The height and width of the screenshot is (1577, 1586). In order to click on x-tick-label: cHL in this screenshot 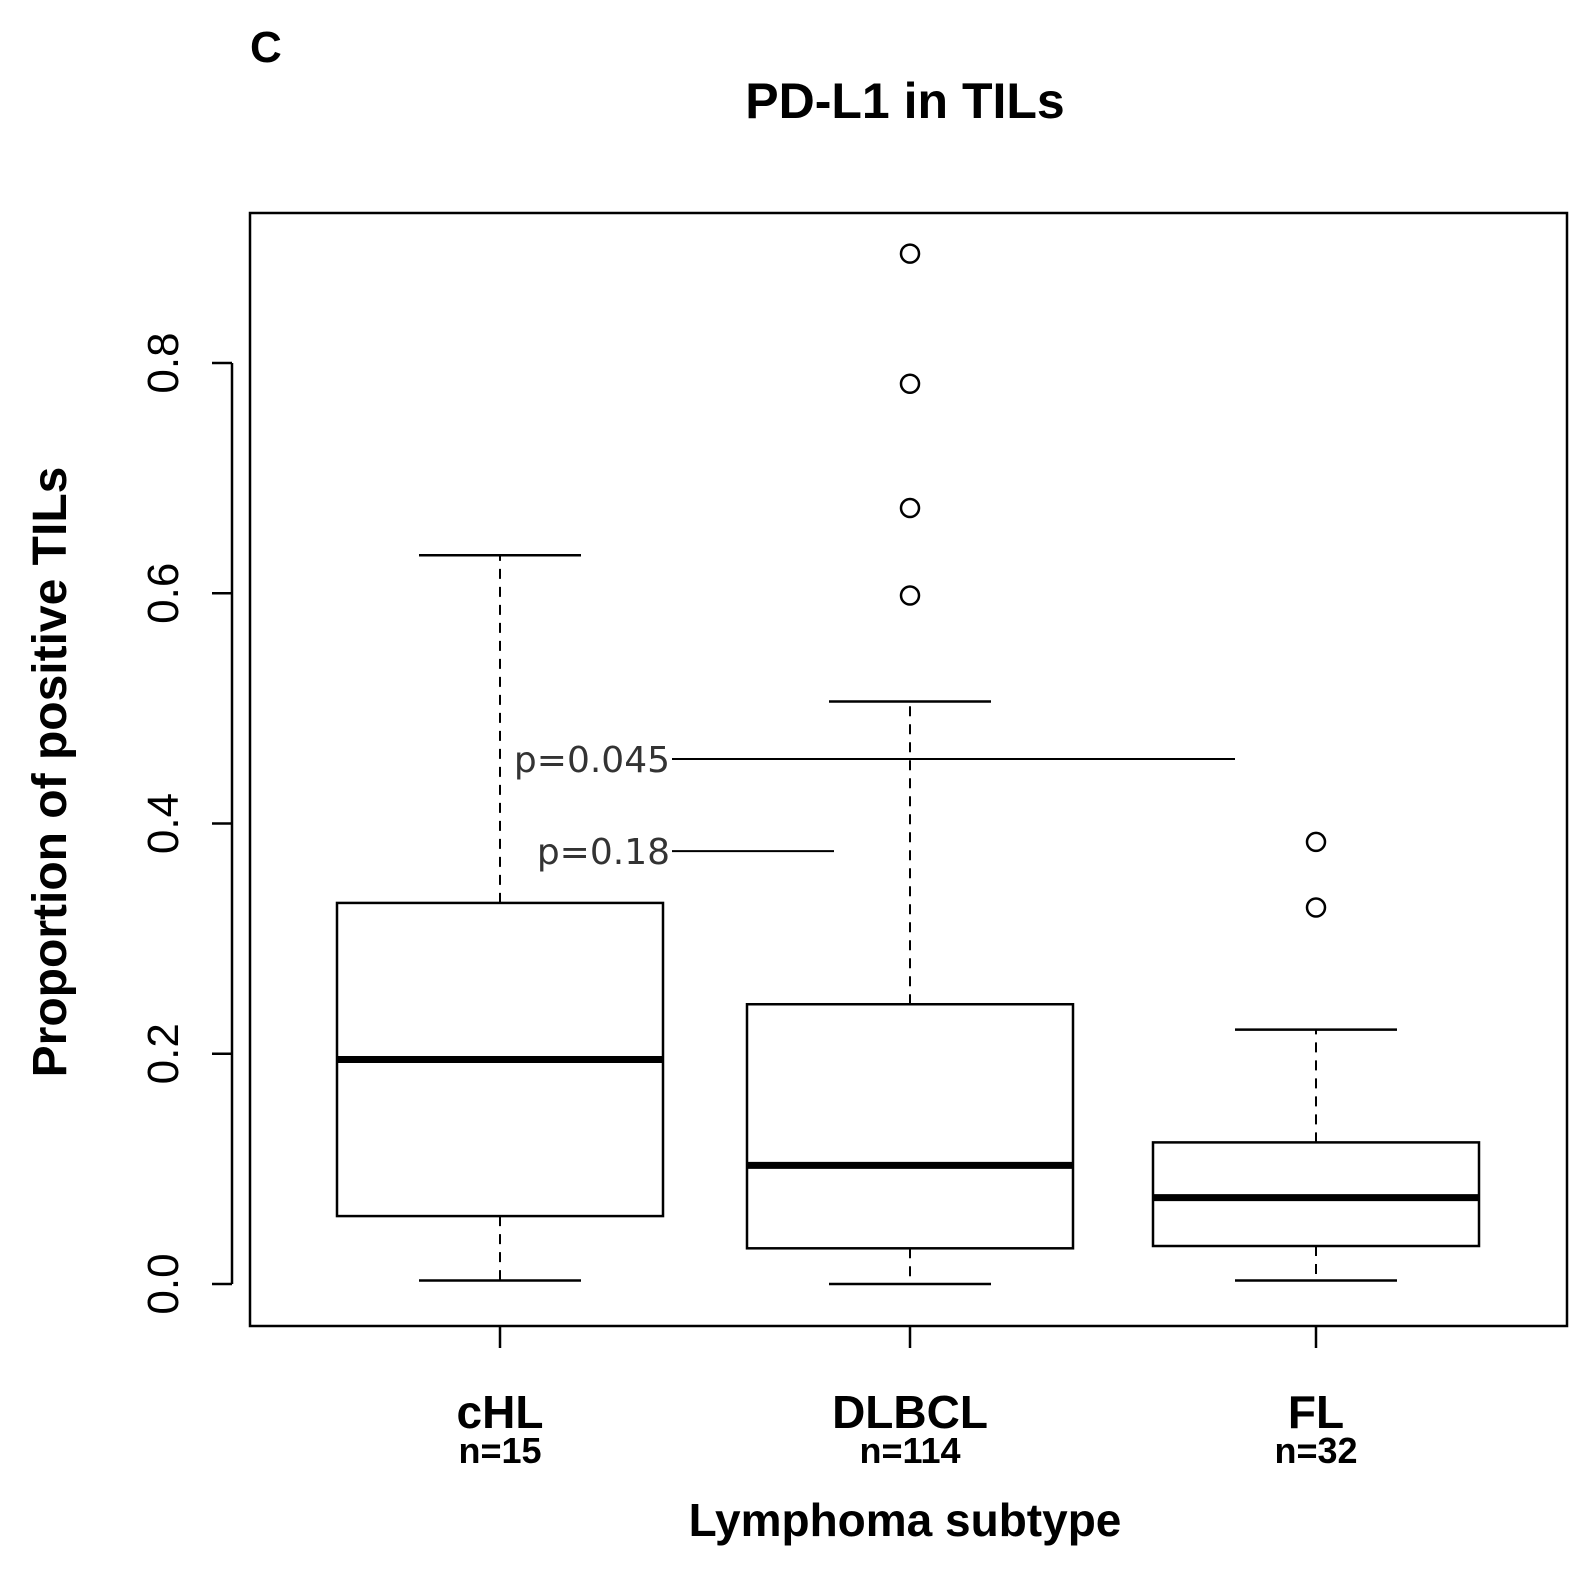, I will do `click(500, 1412)`.